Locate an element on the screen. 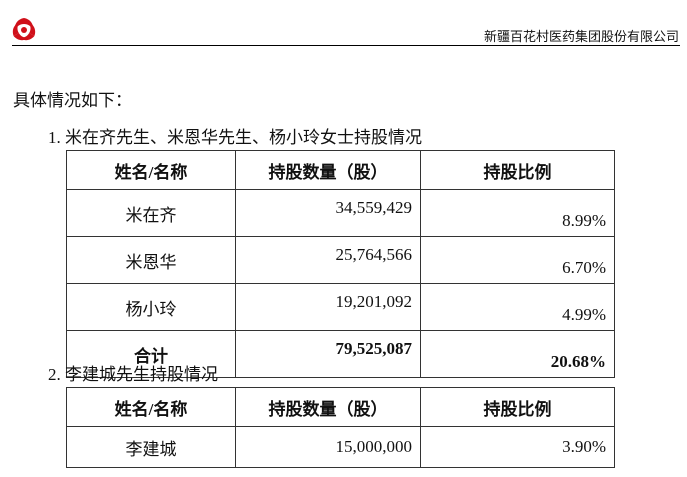  table-row: 杨小玲 19,201,092 4.99% is located at coordinates (340, 307).